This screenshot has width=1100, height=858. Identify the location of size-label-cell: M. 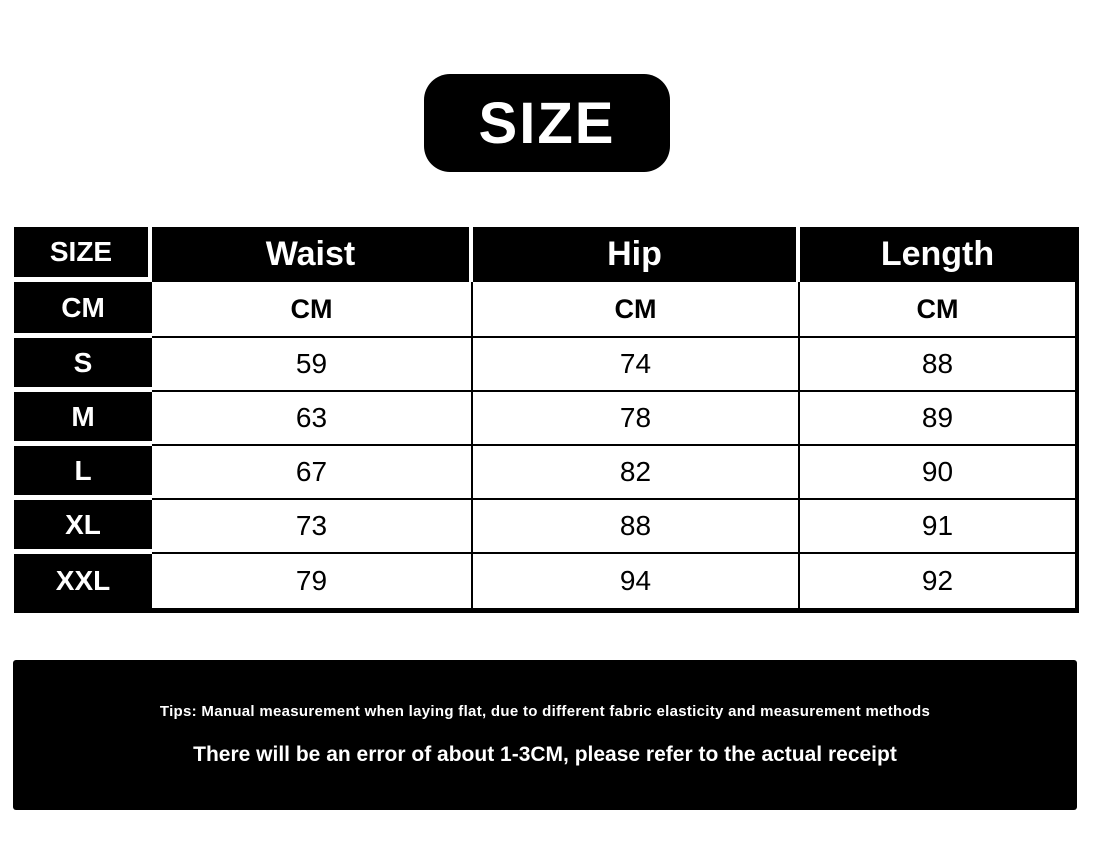
(83, 419).